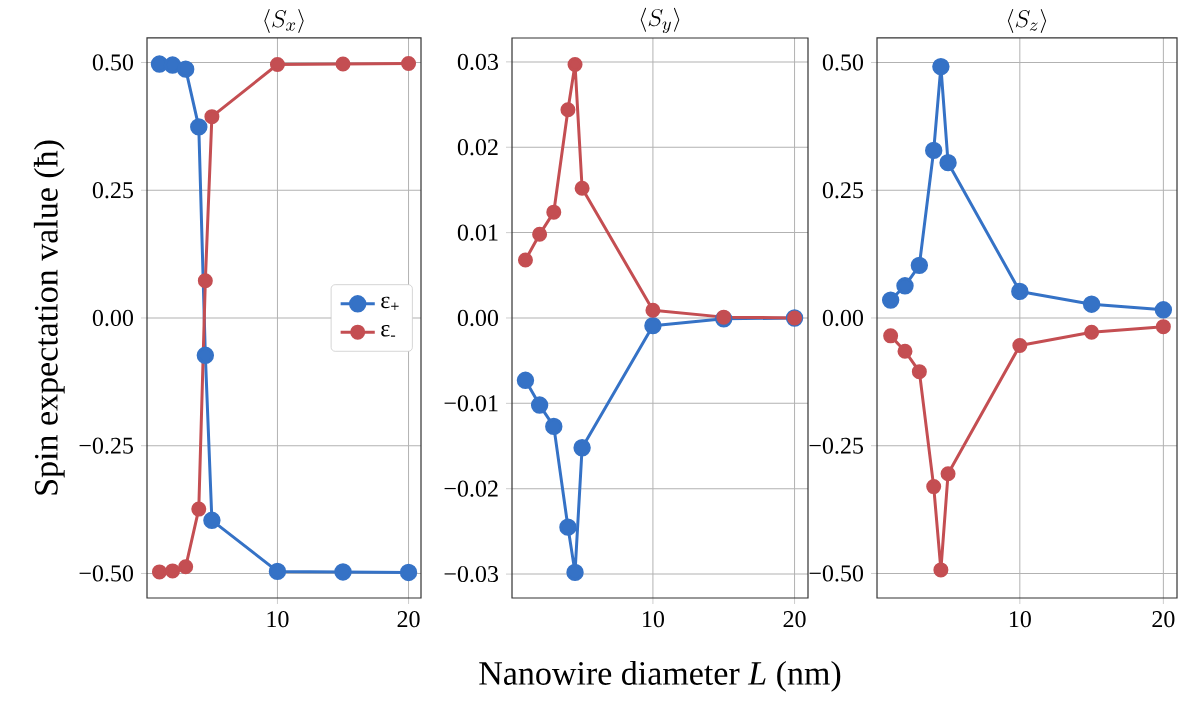 This screenshot has height=704, width=1184. I want to click on chart-title: $\langle S_y \rangle$, so click(660, 20).